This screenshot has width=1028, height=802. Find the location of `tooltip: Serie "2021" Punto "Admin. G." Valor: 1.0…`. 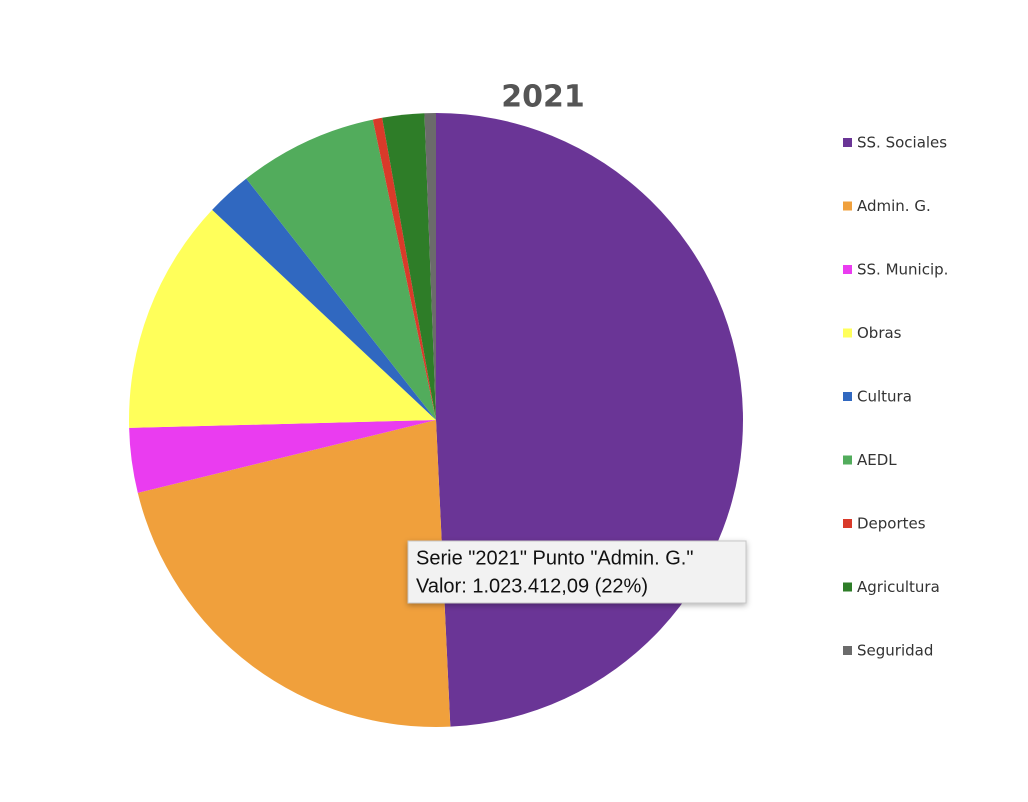

tooltip: Serie "2021" Punto "Admin. G." Valor: 1.0… is located at coordinates (577, 572).